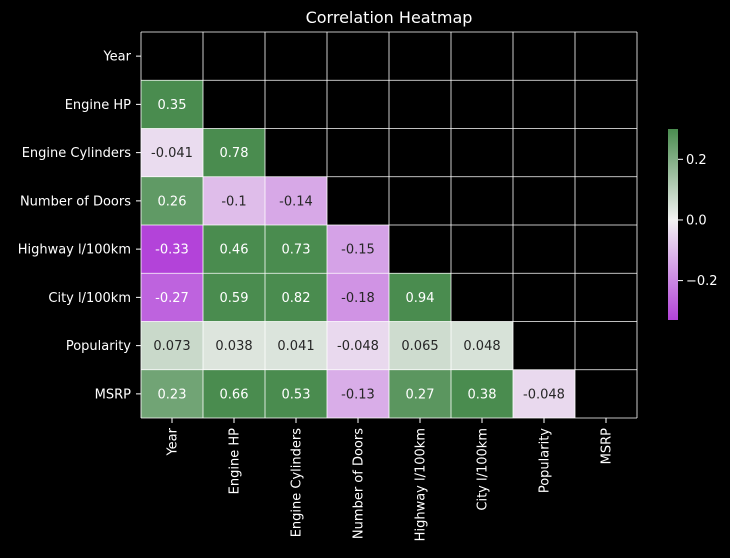 The height and width of the screenshot is (558, 730). What do you see at coordinates (702, 281) in the screenshot?
I see `colorbar-tick-label: −0.2` at bounding box center [702, 281].